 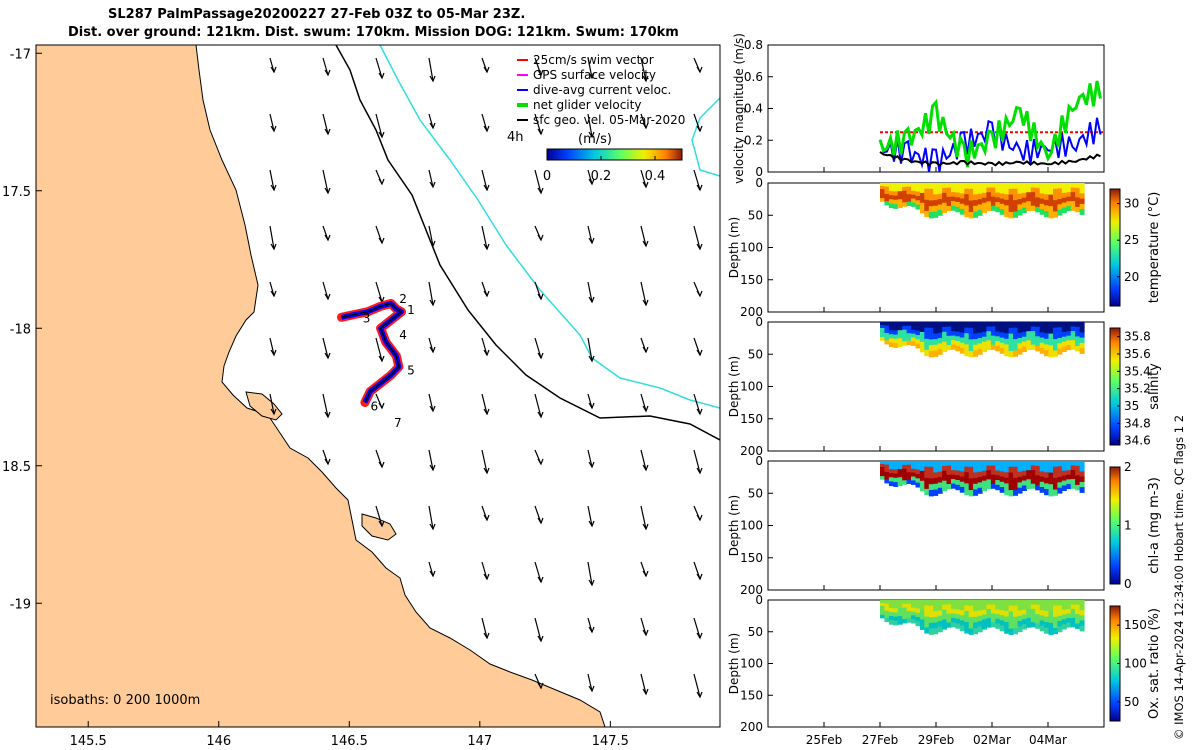 I want to click on colorbar-tick-label: 0.2, so click(x=601, y=176).